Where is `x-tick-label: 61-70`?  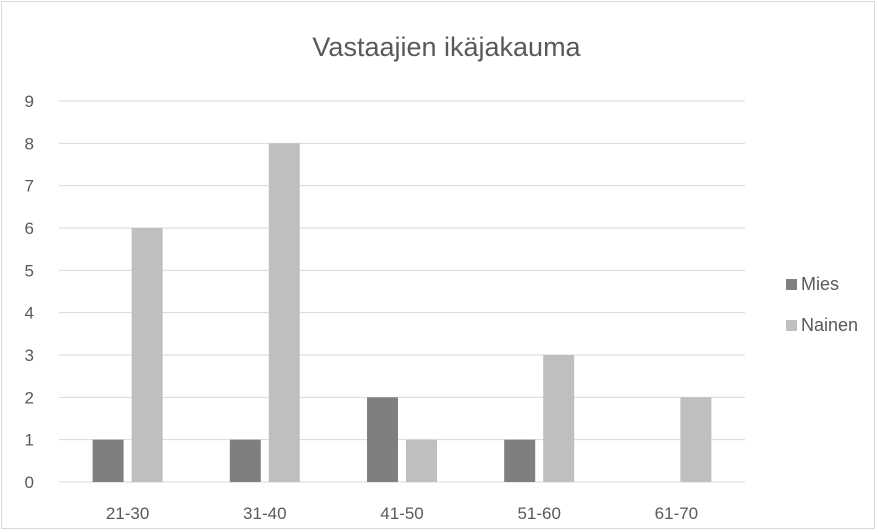 x-tick-label: 61-70 is located at coordinates (676, 513).